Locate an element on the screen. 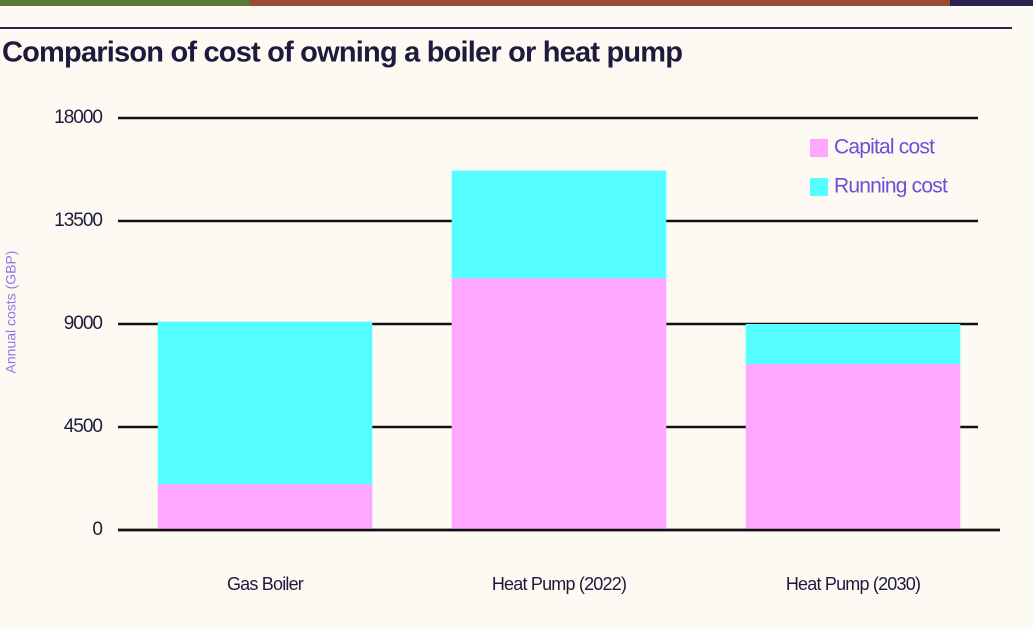 The height and width of the screenshot is (629, 1033). y-tick-label: 0 is located at coordinates (97, 529).